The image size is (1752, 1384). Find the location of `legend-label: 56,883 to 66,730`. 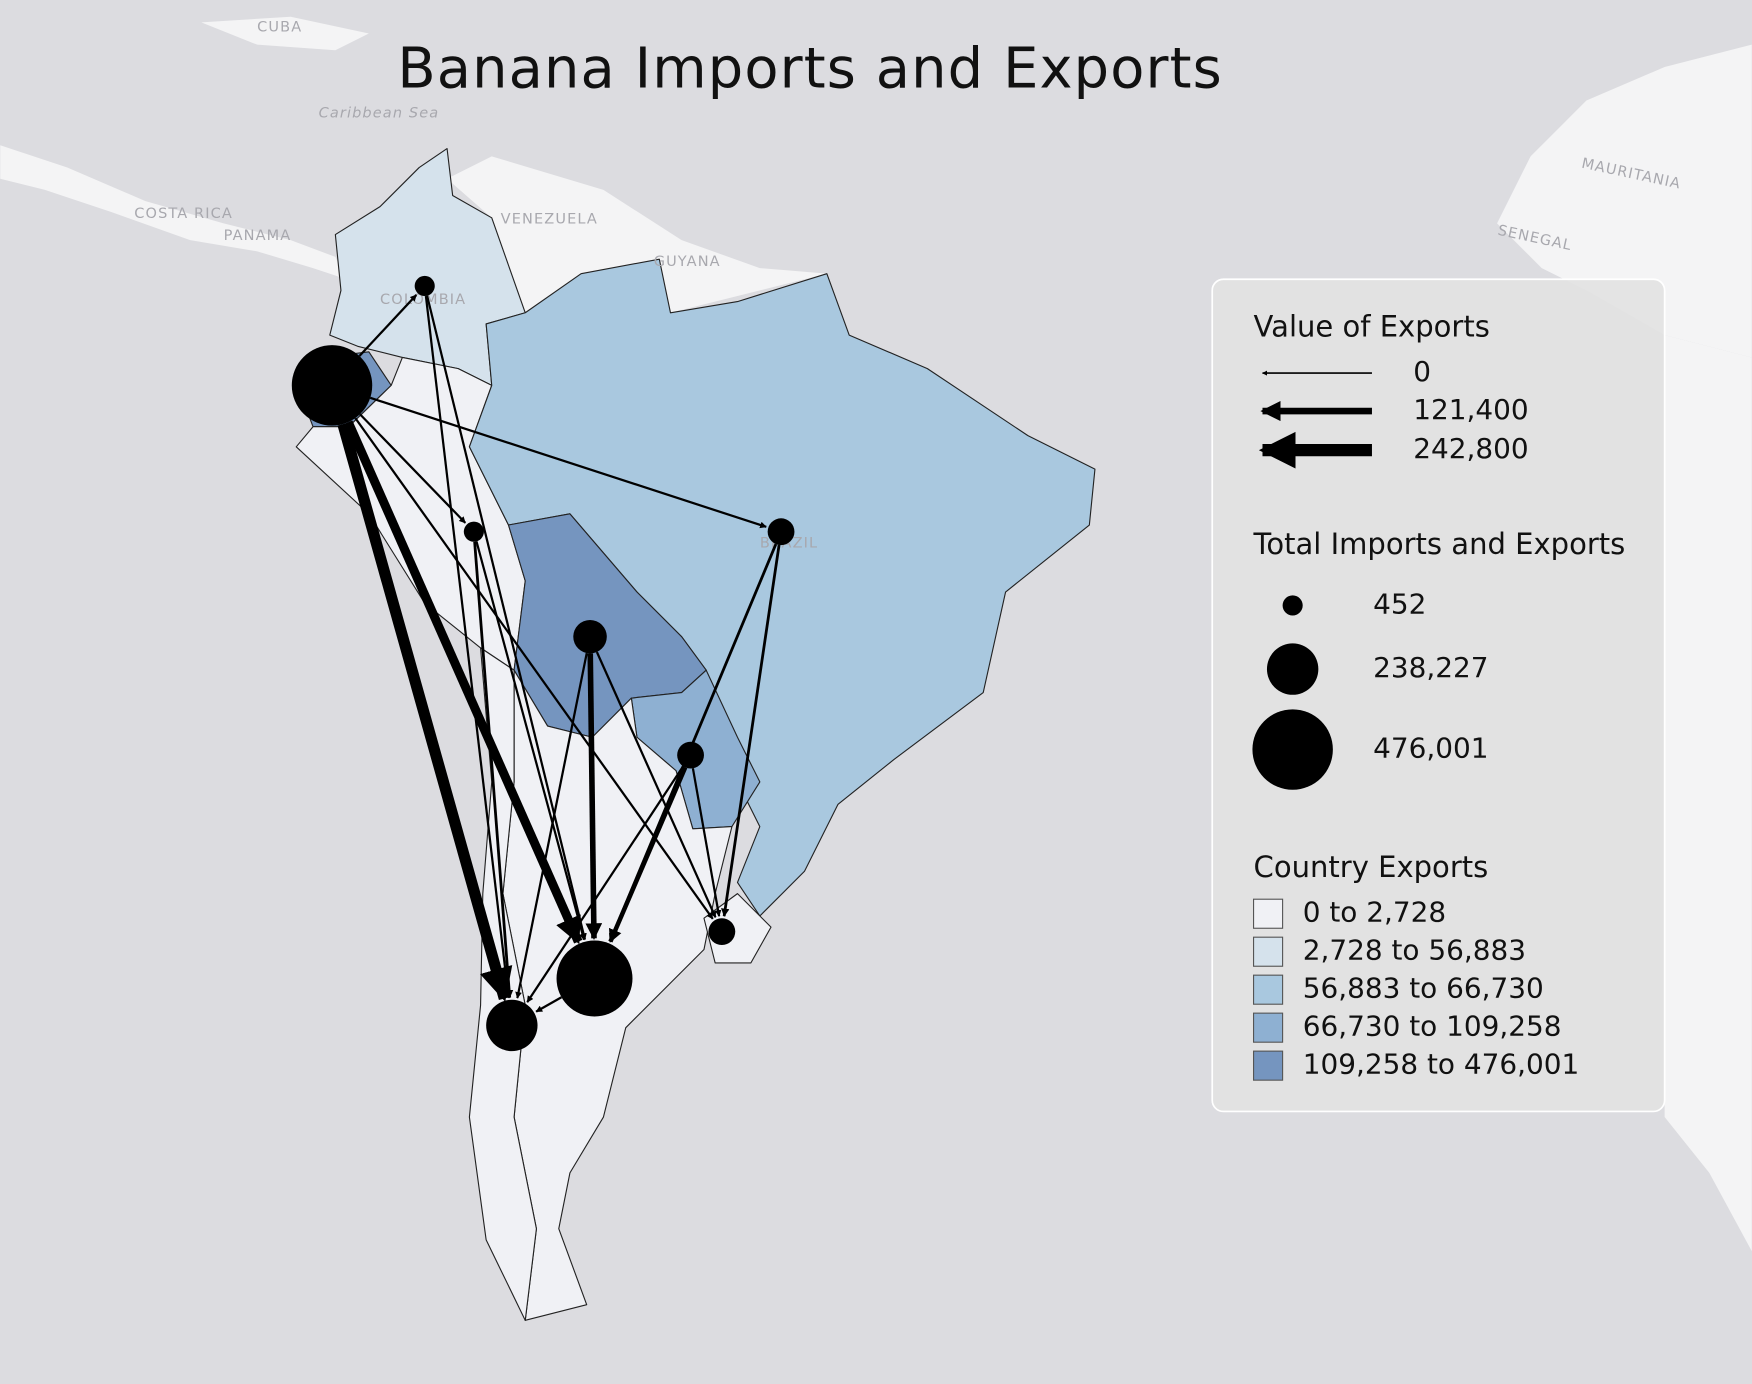

legend-label: 56,883 to 66,730 is located at coordinates (1423, 988).